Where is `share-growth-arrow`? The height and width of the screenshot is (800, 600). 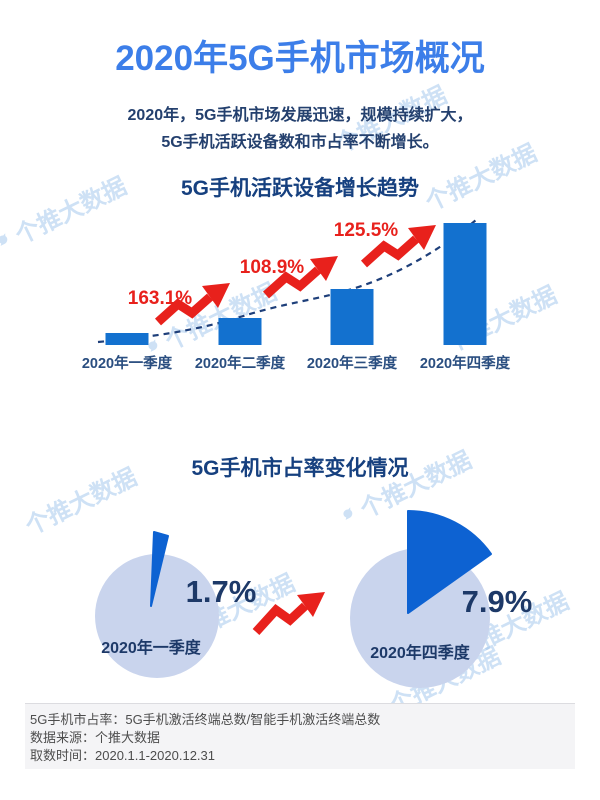
share-growth-arrow is located at coordinates (288, 614).